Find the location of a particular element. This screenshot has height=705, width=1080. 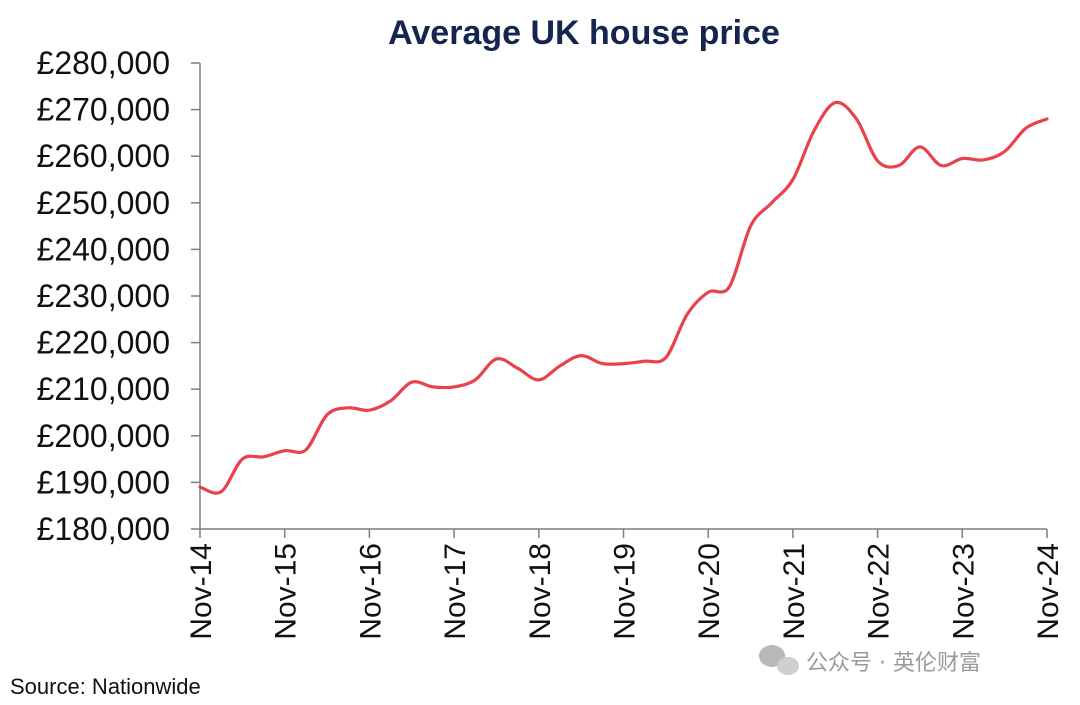

y-tick-label: £260,000 is located at coordinates (103, 156).